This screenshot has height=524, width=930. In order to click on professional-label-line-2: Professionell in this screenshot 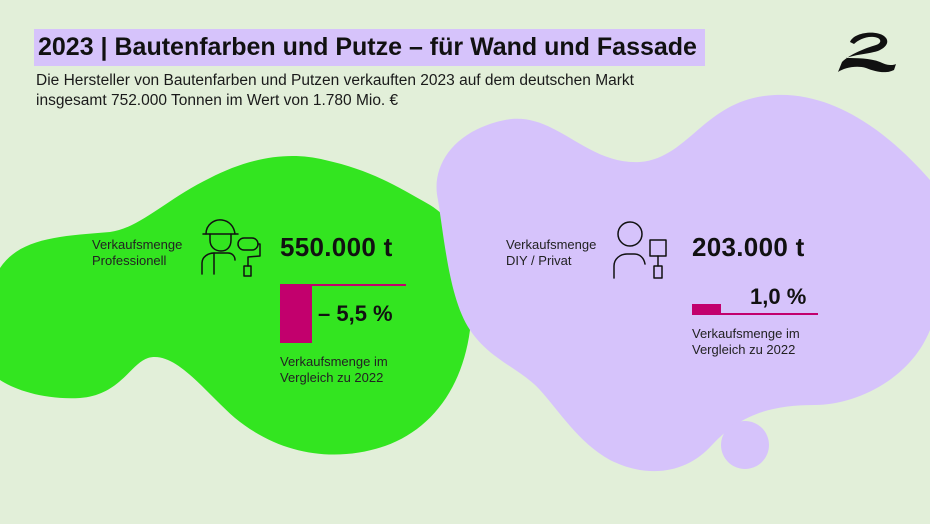, I will do `click(129, 260)`.